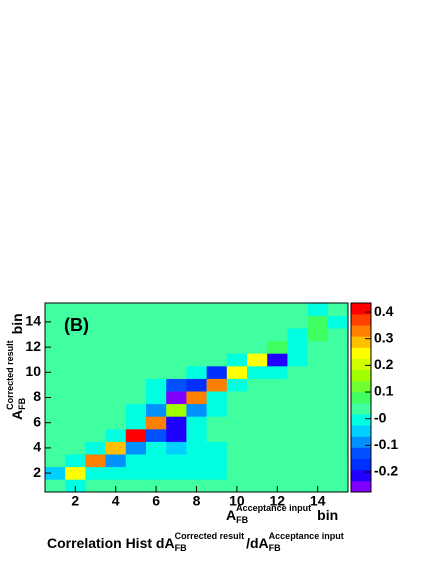 The image size is (436, 564). Describe the element at coordinates (386, 471) in the screenshot. I see `colorbar-tick-label: -0.2` at that location.